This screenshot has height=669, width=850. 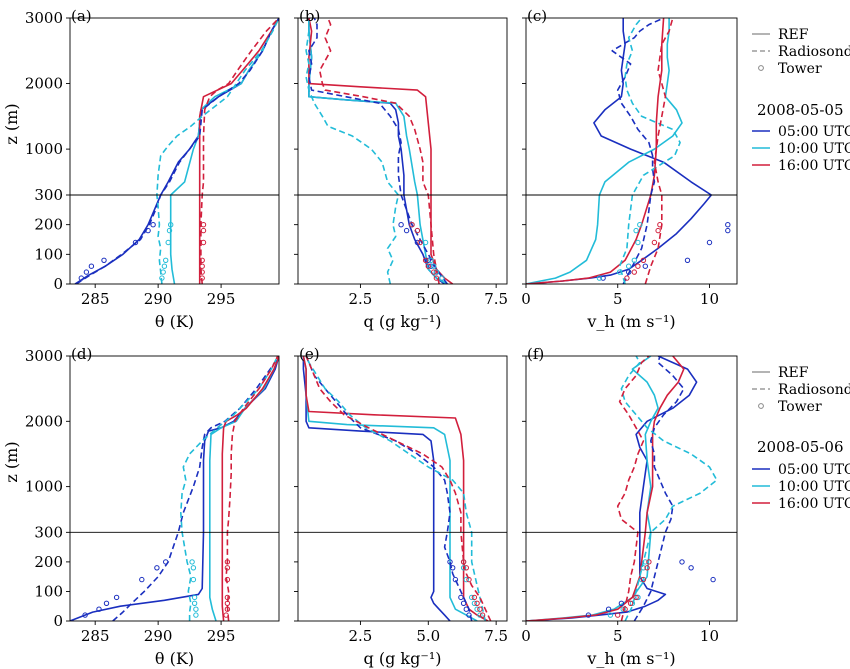 I want to click on legend-tower-label: Tower, so click(x=800, y=69).